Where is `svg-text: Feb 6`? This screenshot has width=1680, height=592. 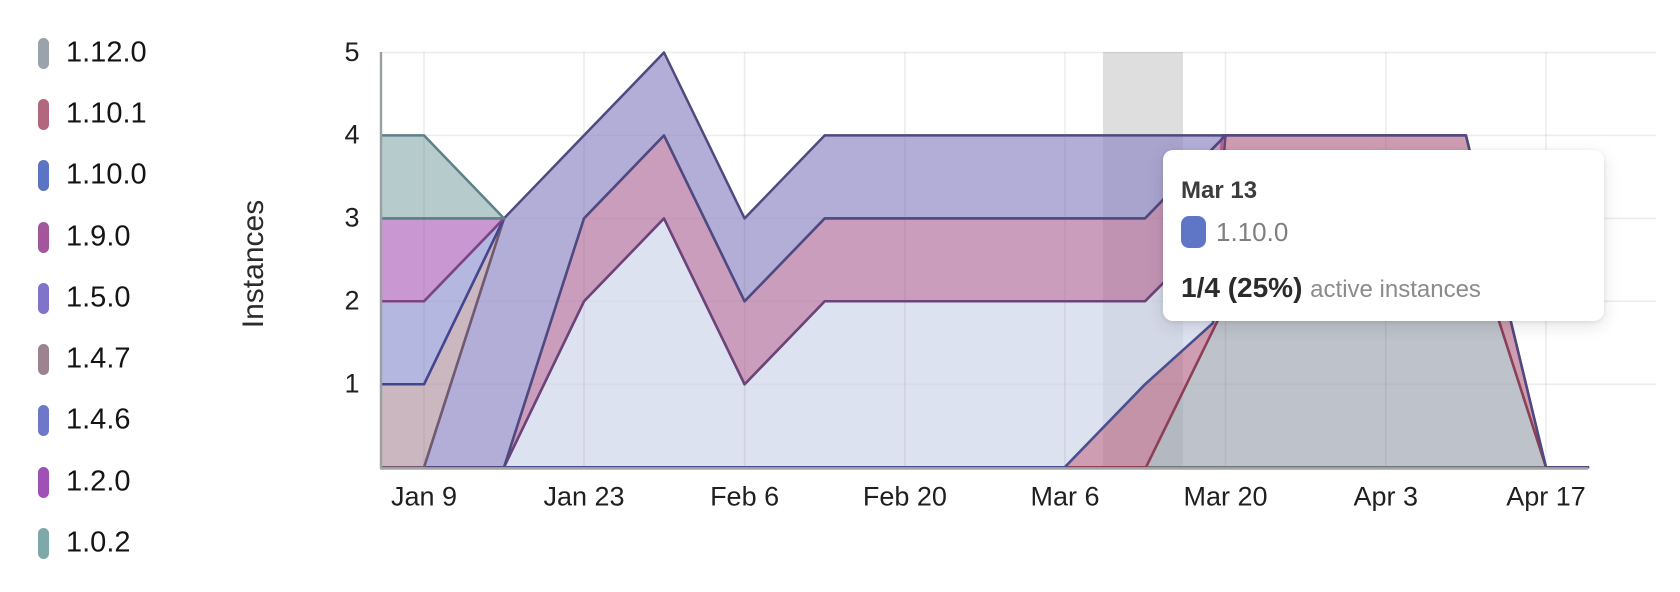 svg-text: Feb 6 is located at coordinates (744, 497).